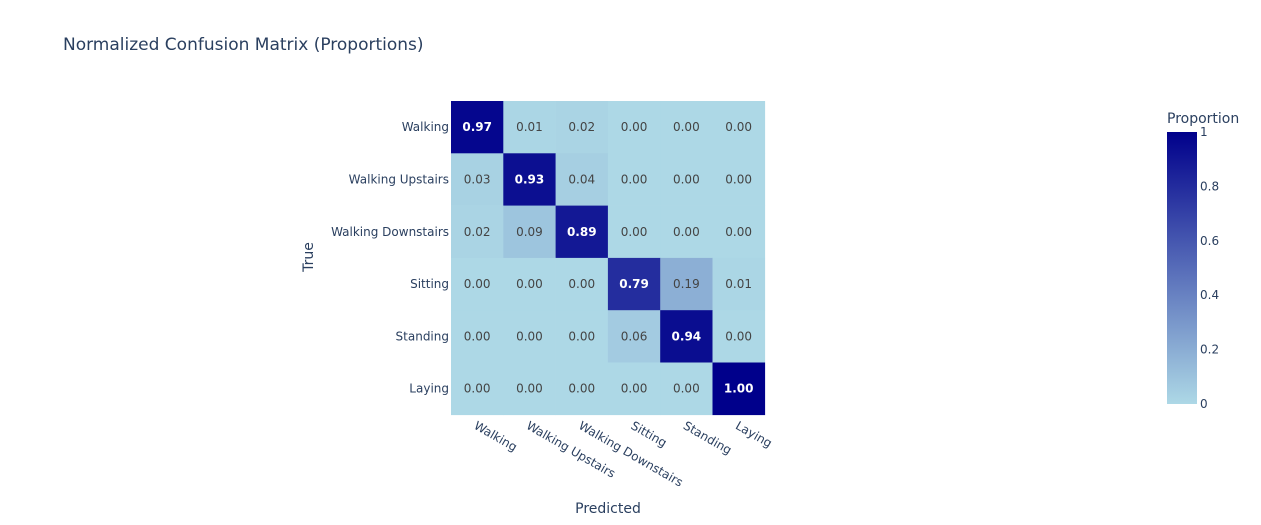 This screenshot has height=525, width=1261. Describe the element at coordinates (309, 257) in the screenshot. I see `y-axis-title: True` at that location.